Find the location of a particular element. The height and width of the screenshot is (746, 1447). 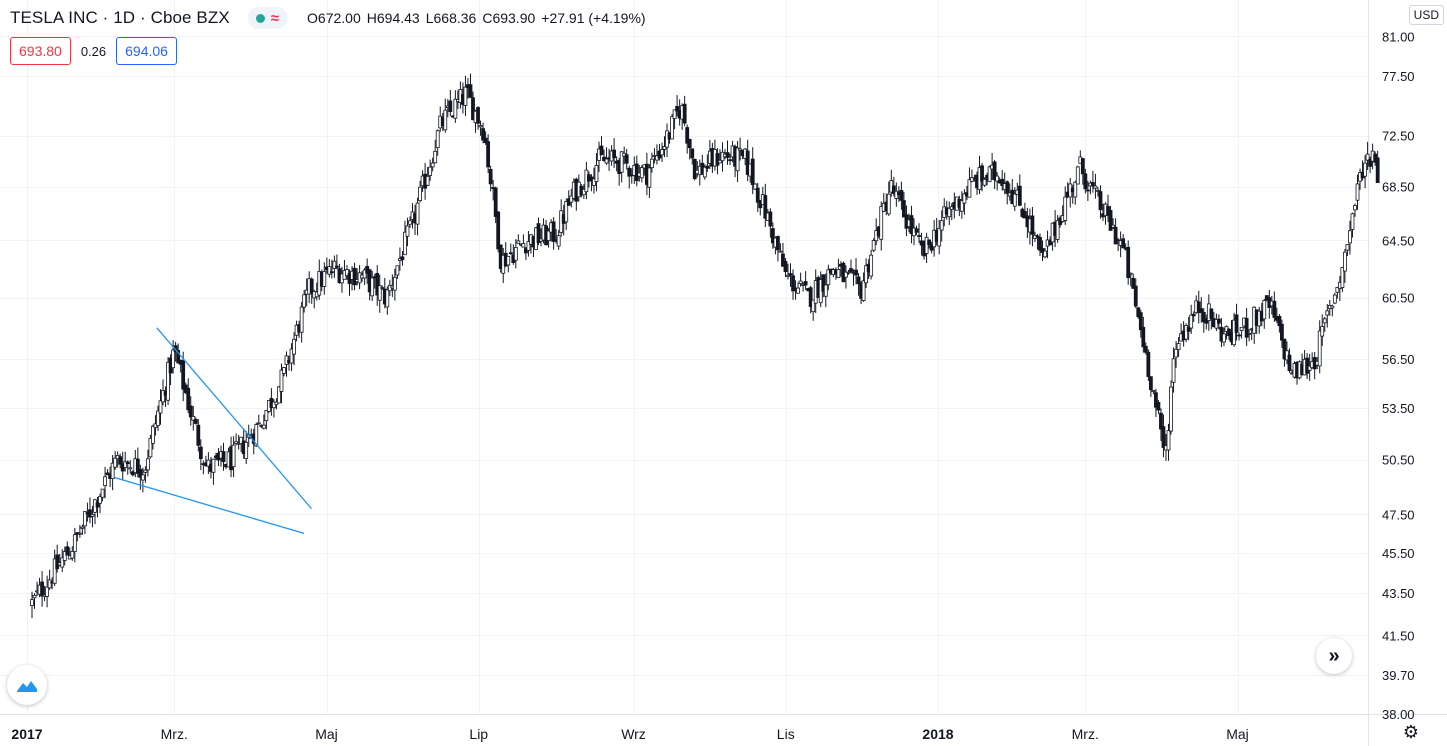

price-tick-label: 45.50 is located at coordinates (1398, 553).